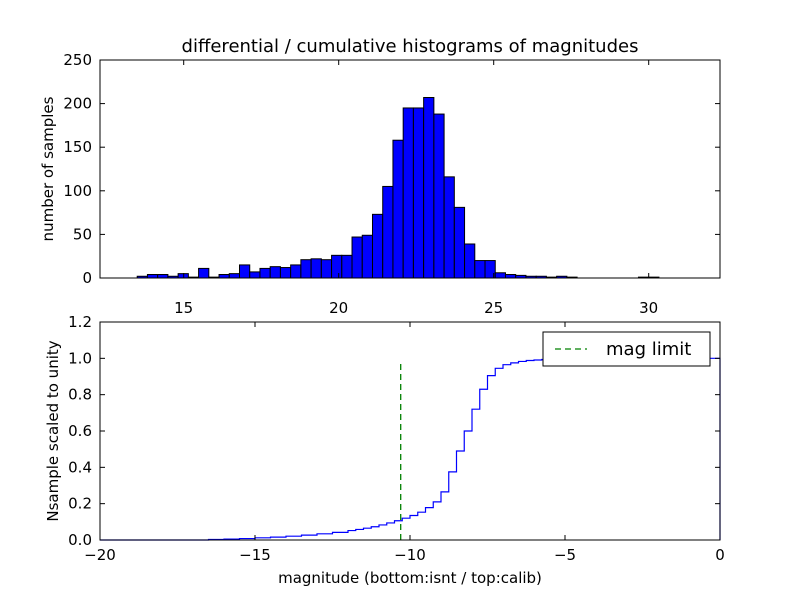 Image resolution: width=800 pixels, height=600 pixels. What do you see at coordinates (410, 578) in the screenshot?
I see `cumulative-x-axis-label: magnitude (bottom:isnt / top:calib)` at bounding box center [410, 578].